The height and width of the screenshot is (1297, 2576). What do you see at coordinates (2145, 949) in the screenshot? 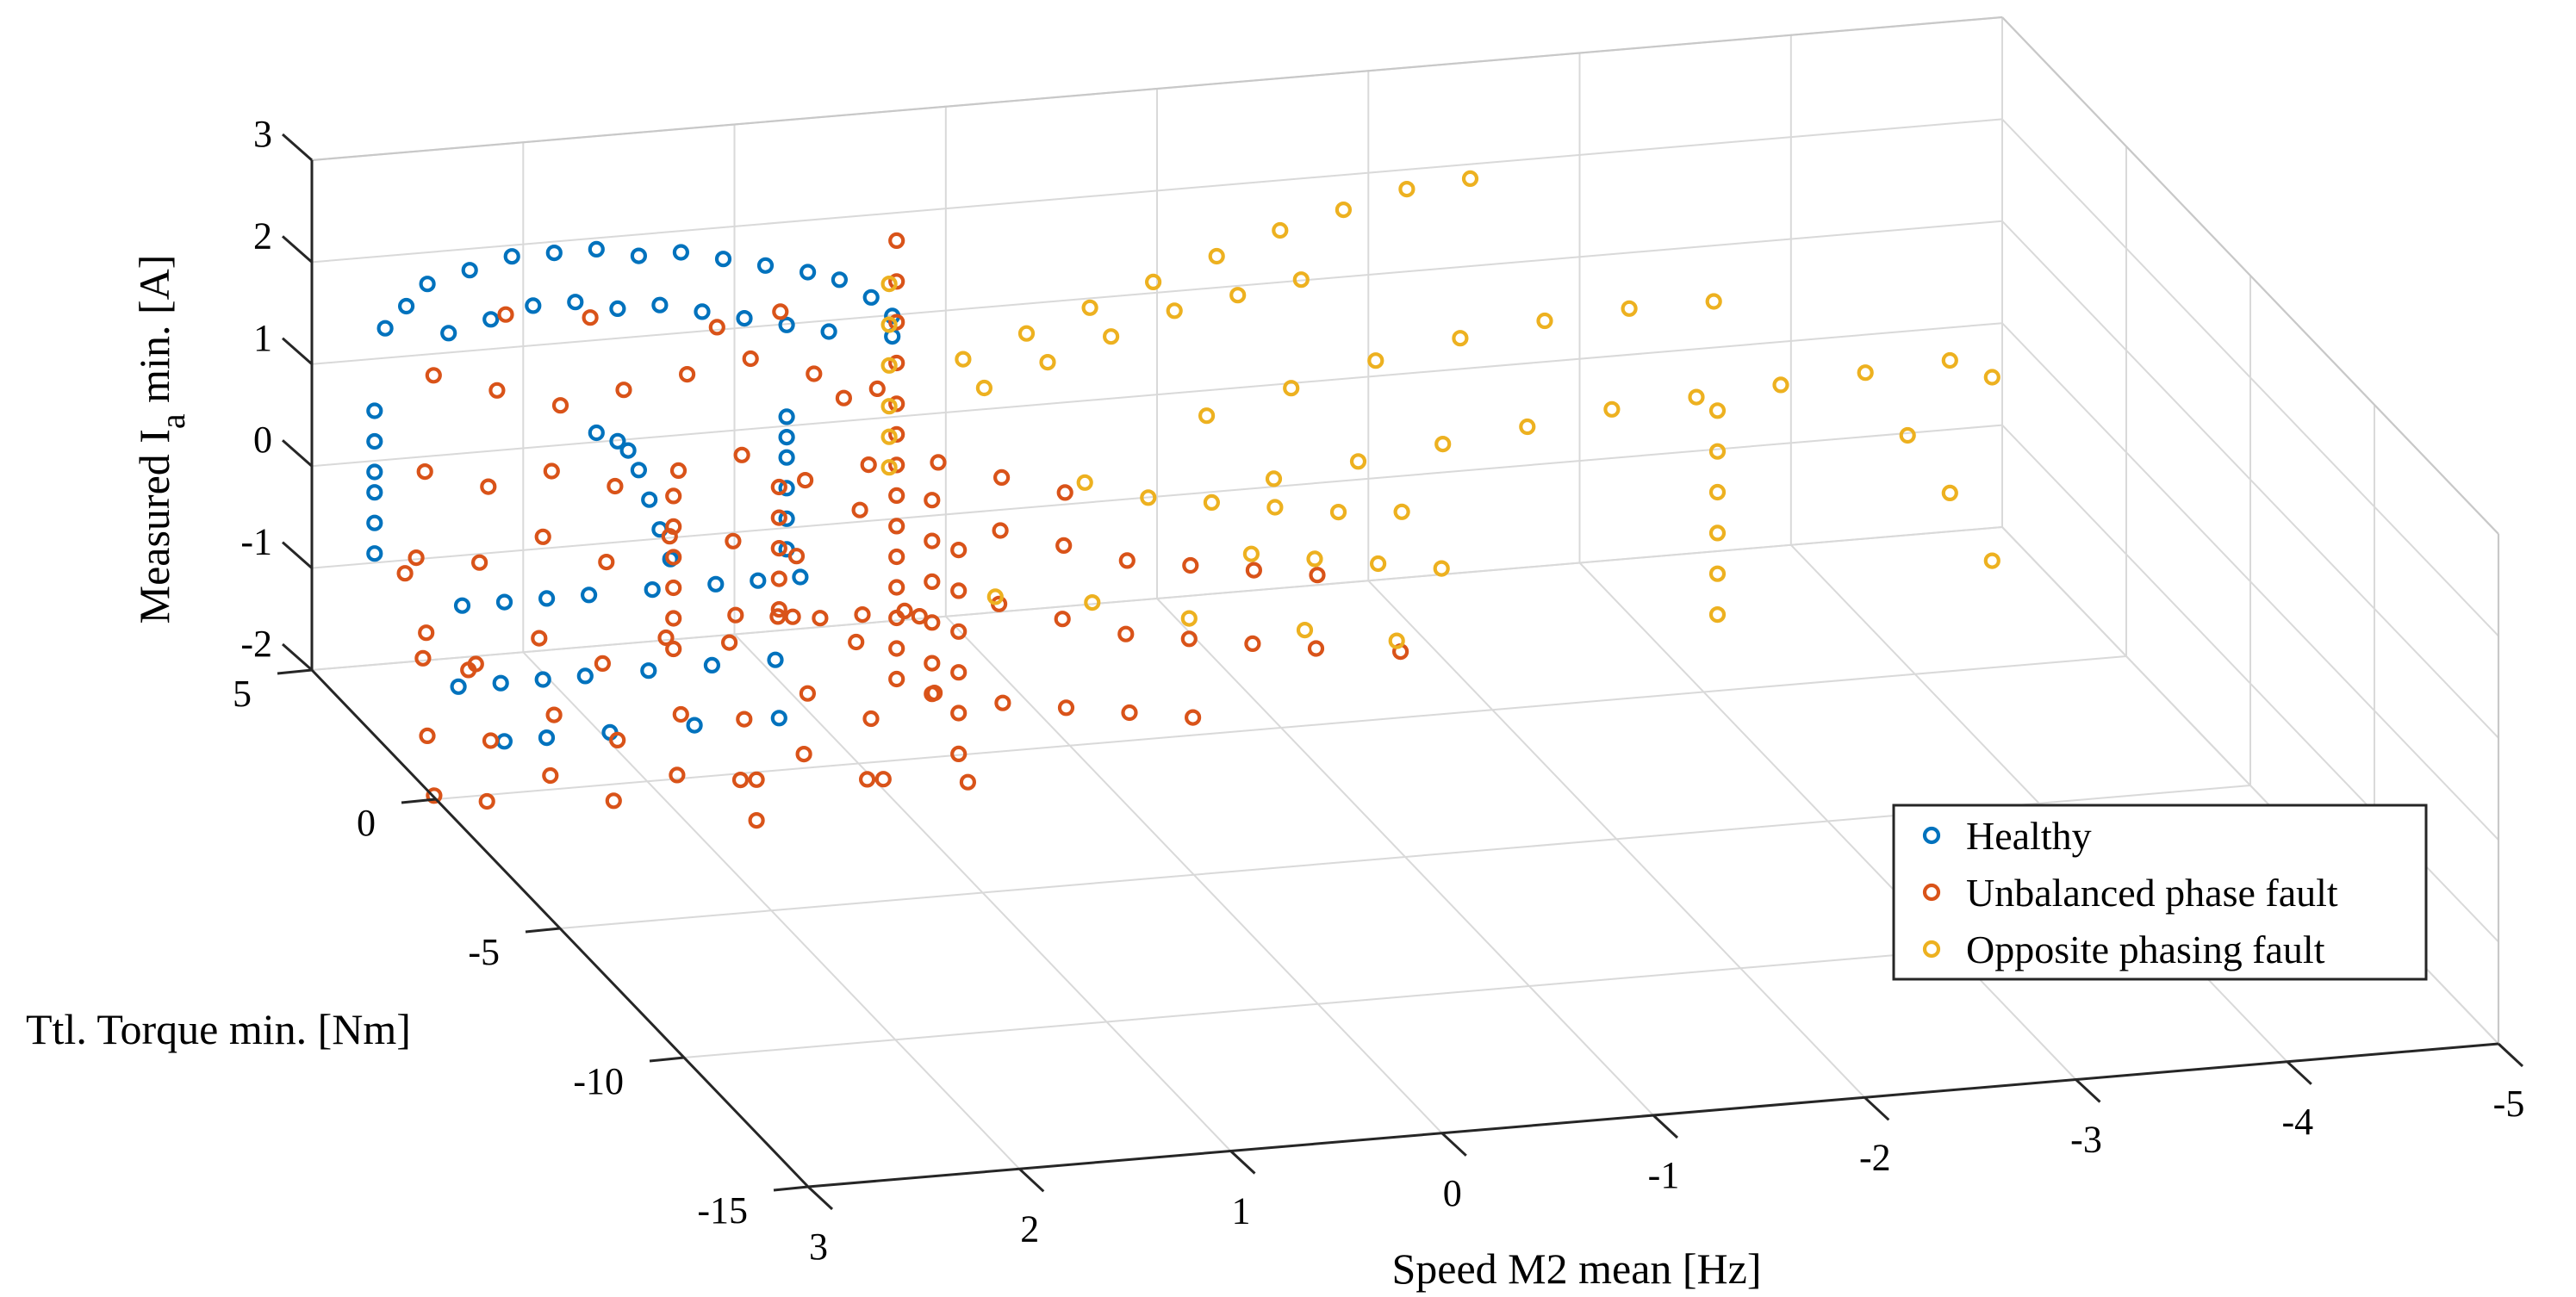
I see `legend-label-opposite: Opposite phasing fault` at bounding box center [2145, 949].